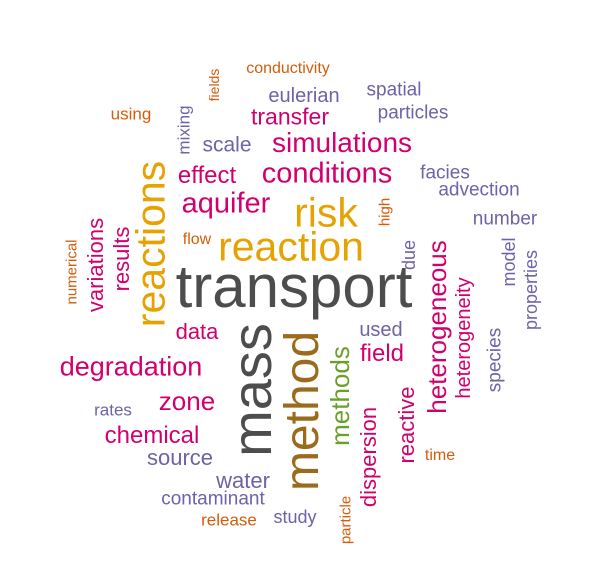 Image resolution: width=590 pixels, height=585 pixels. I want to click on word-aquifer: aquifer, so click(226, 203).